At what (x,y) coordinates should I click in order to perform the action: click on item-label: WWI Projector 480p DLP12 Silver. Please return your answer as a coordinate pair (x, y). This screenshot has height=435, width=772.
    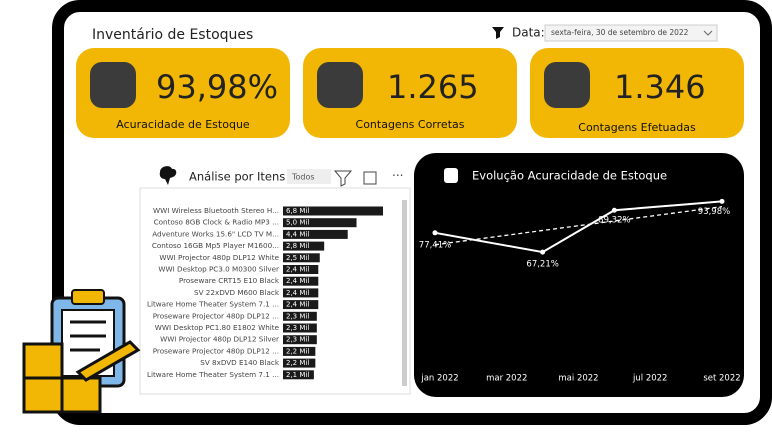
    Looking at the image, I should click on (219, 339).